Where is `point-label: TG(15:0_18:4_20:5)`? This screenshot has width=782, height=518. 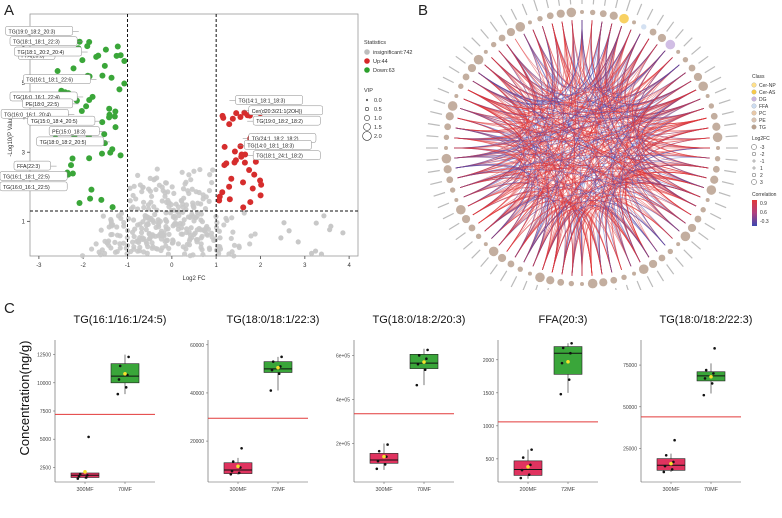 point-label: TG(15:0_18:4_20:5) is located at coordinates (54, 122).